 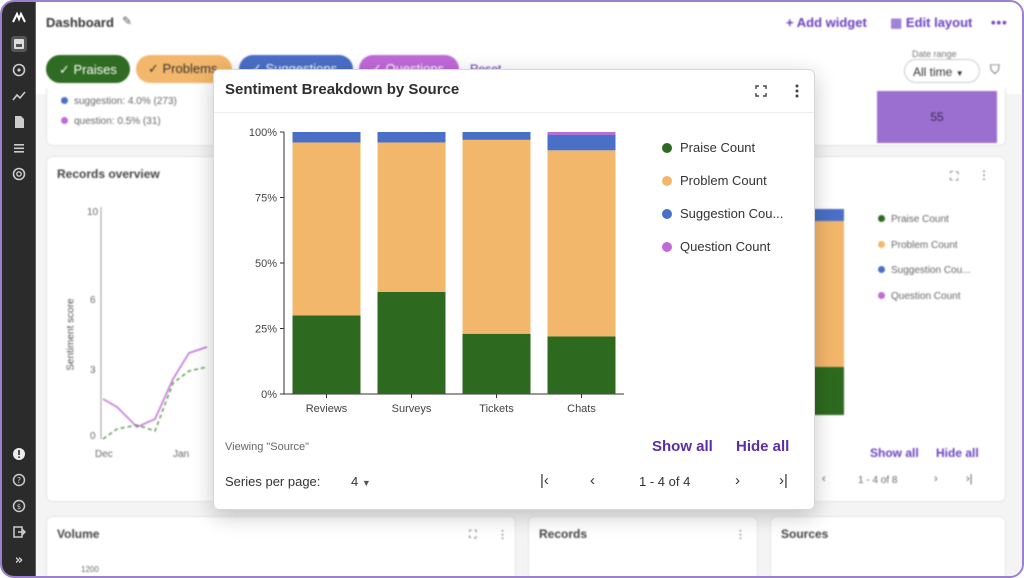 I want to click on divider, so click(x=514, y=112).